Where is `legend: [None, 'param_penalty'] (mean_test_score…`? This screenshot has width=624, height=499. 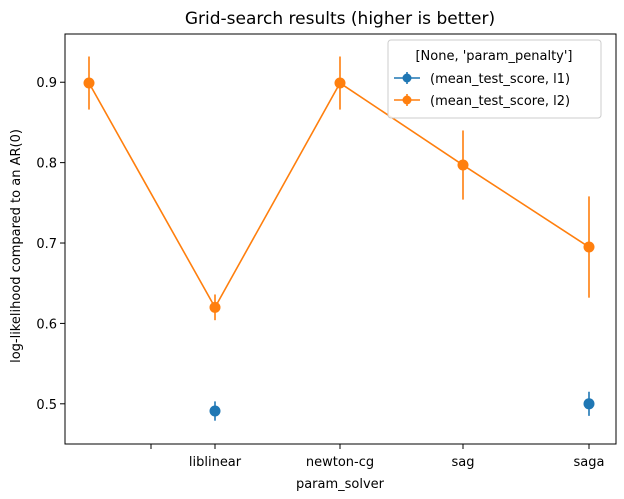 legend: [None, 'param_penalty'] (mean_test_score… is located at coordinates (494, 79).